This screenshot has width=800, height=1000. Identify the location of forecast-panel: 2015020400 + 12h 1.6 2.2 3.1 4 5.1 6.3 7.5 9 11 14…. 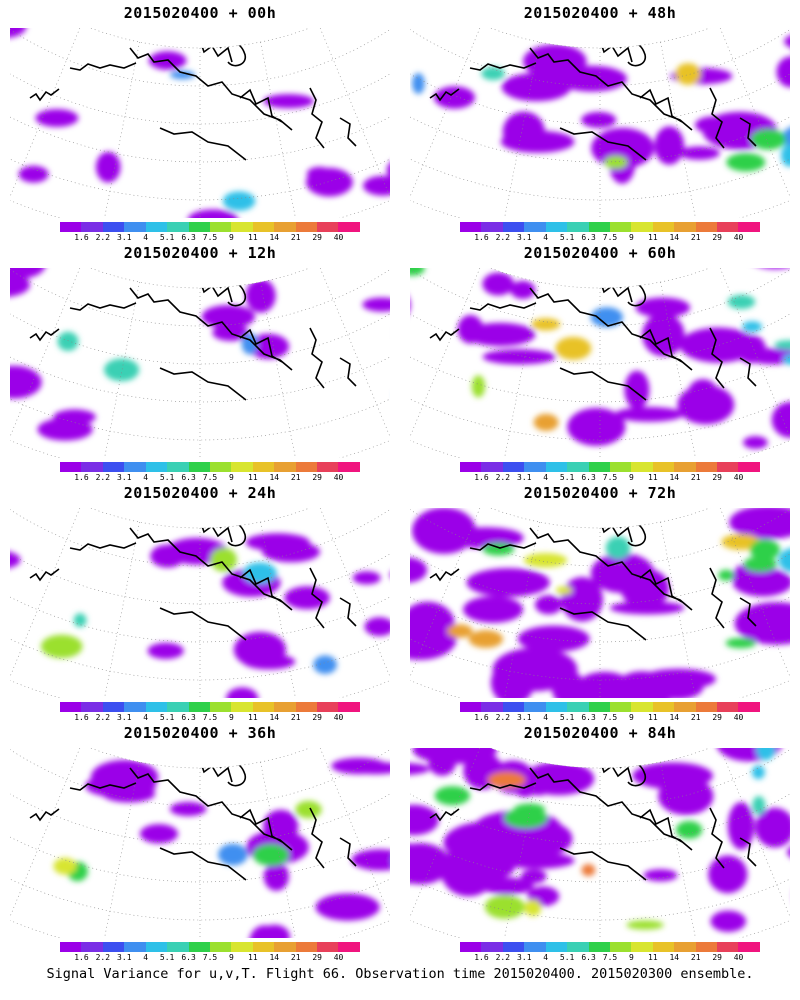
(200, 365).